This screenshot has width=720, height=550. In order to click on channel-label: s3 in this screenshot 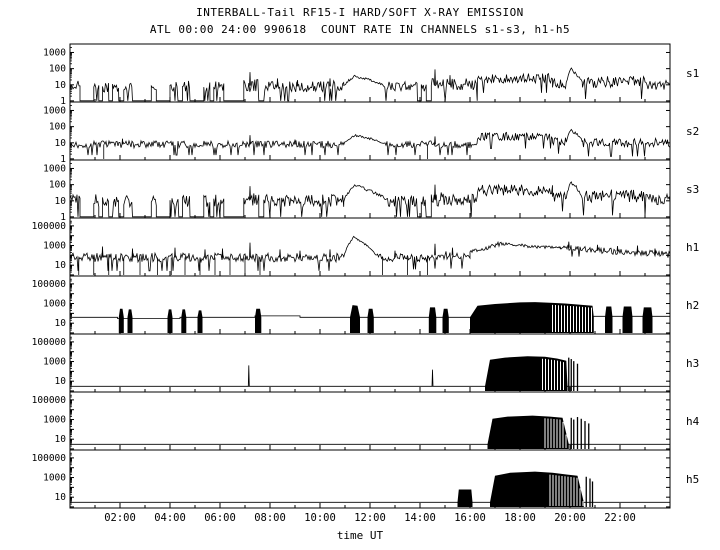, I will do `click(692, 189)`.